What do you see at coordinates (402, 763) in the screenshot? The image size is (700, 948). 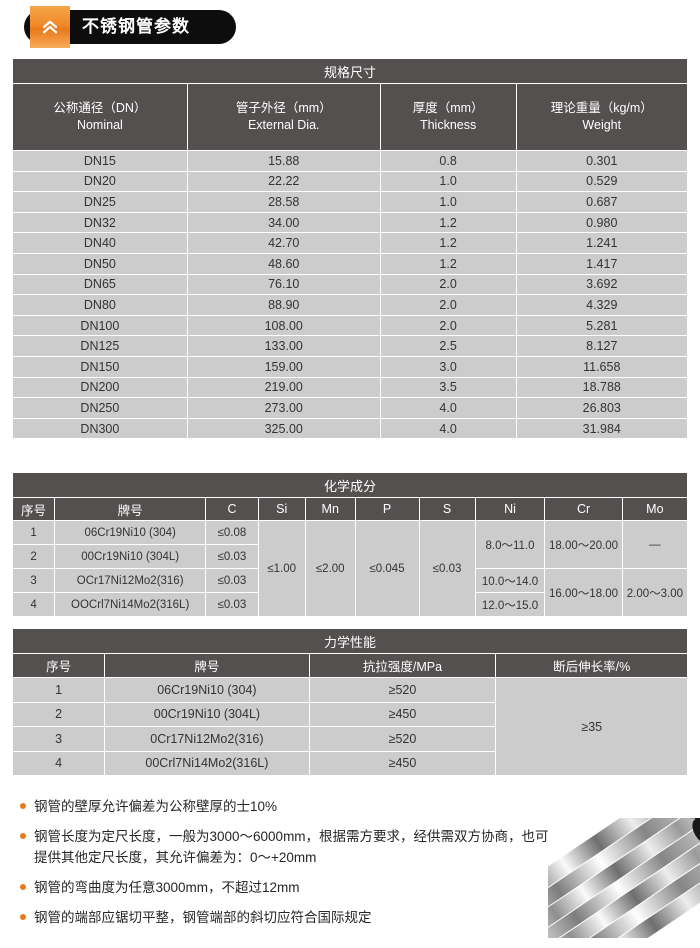 I see `mech-cell-tensile: ≥450` at bounding box center [402, 763].